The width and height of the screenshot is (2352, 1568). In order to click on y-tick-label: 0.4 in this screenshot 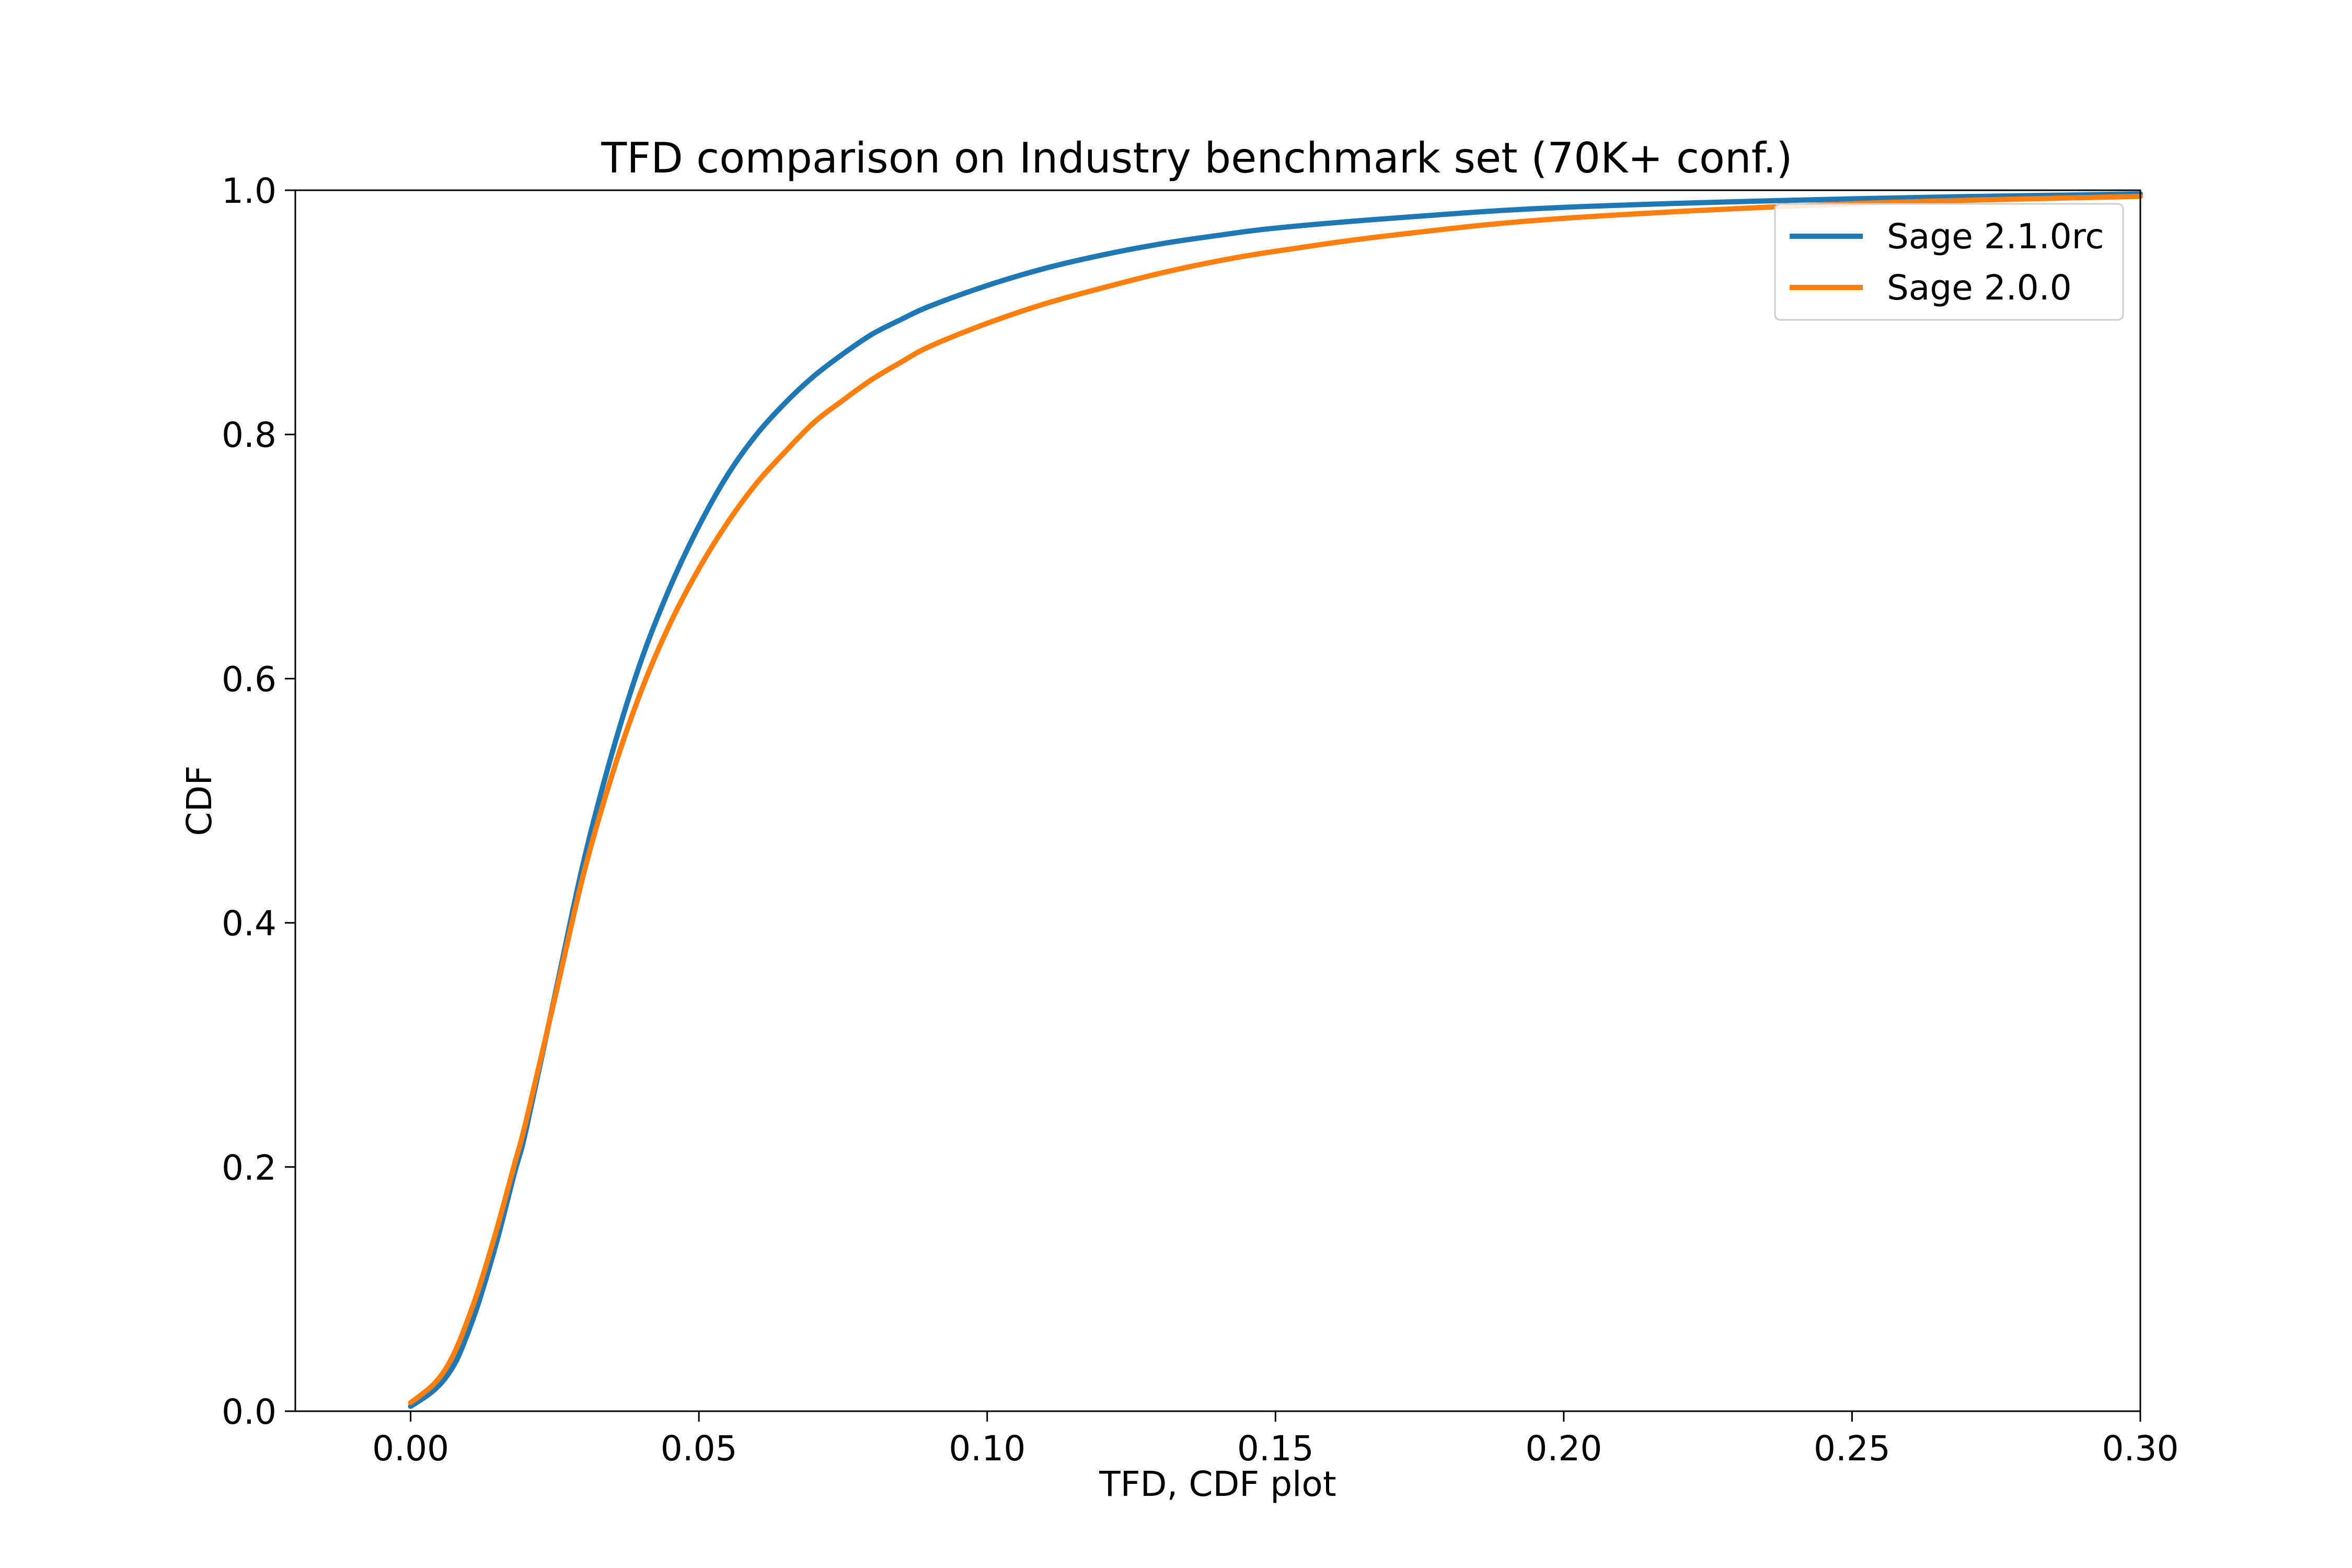, I will do `click(249, 924)`.